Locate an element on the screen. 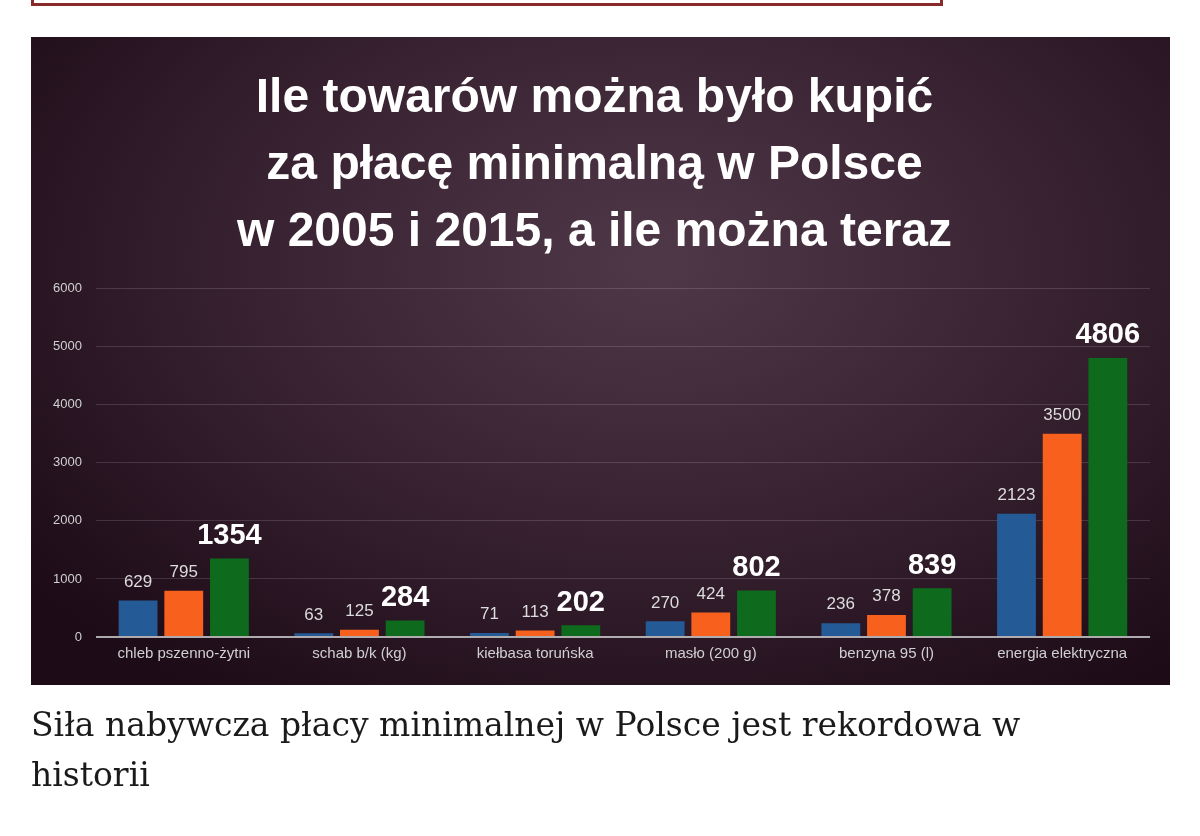  data-label: 3500 is located at coordinates (1062, 414).